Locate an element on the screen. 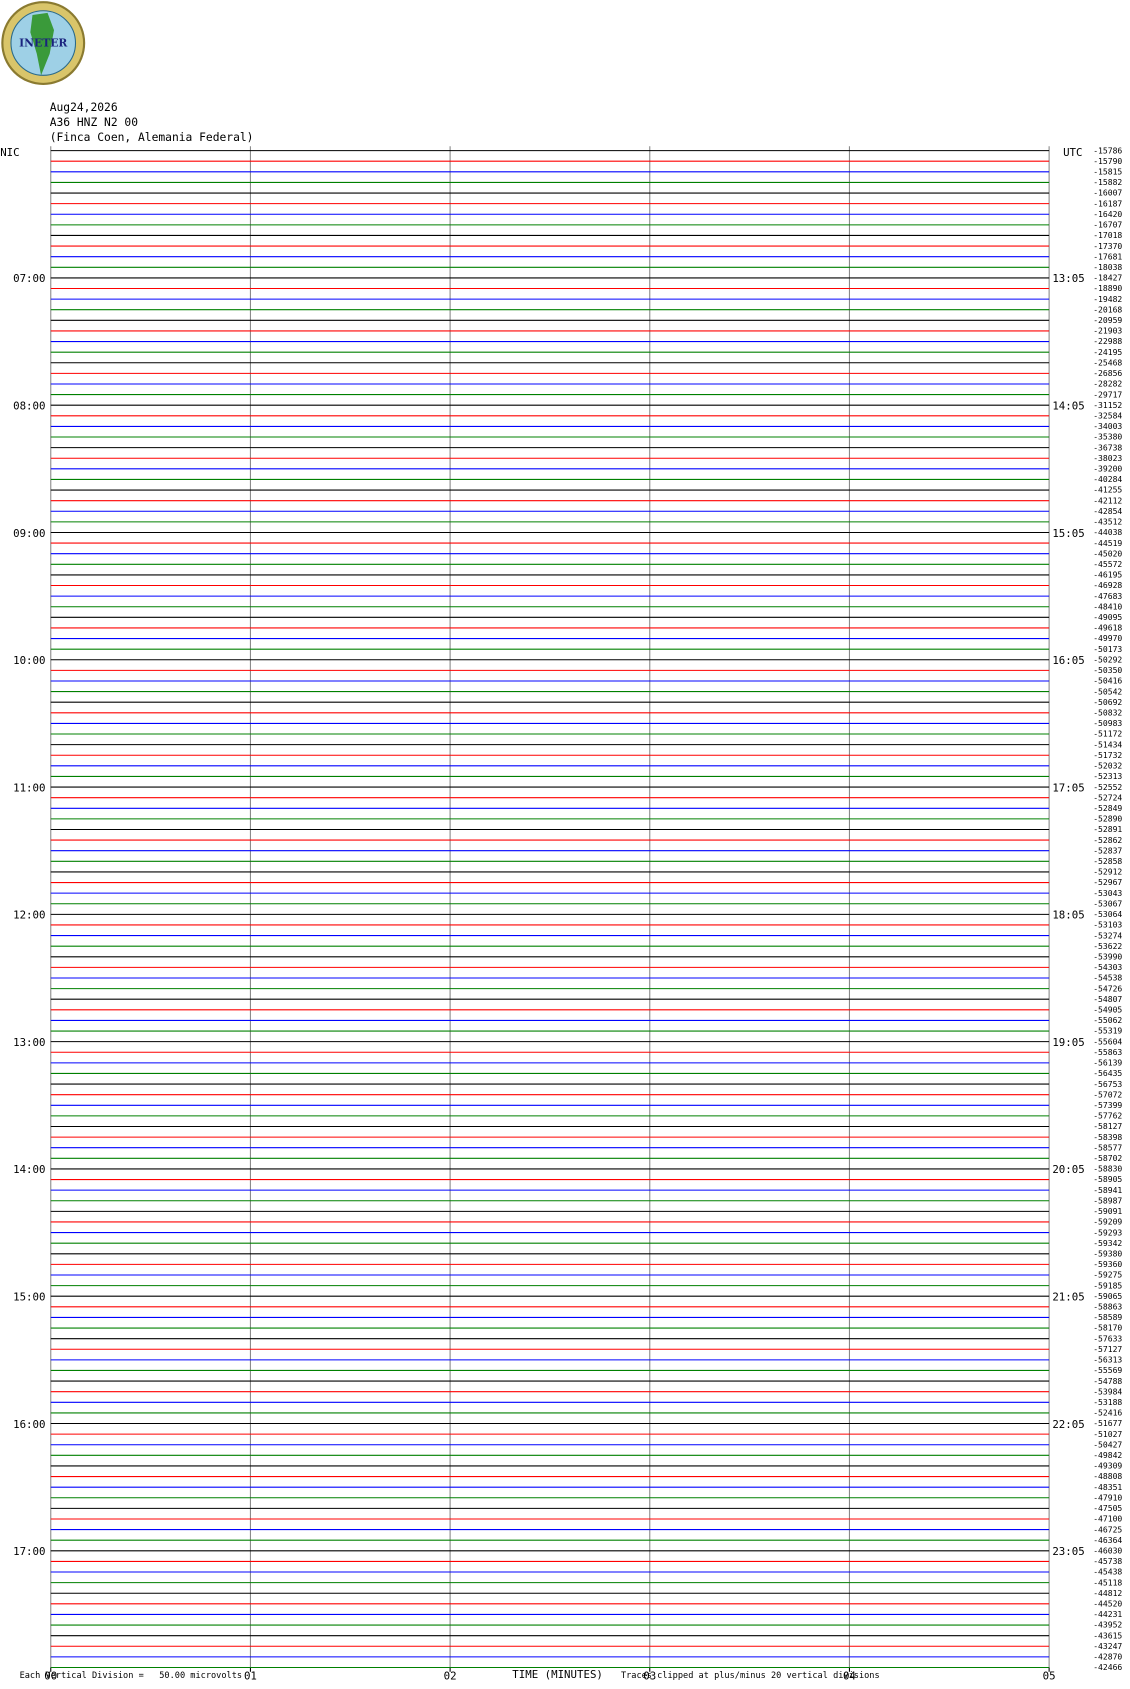 This screenshot has height=1689, width=1130. offset-label: -52849 is located at coordinates (1107, 808).